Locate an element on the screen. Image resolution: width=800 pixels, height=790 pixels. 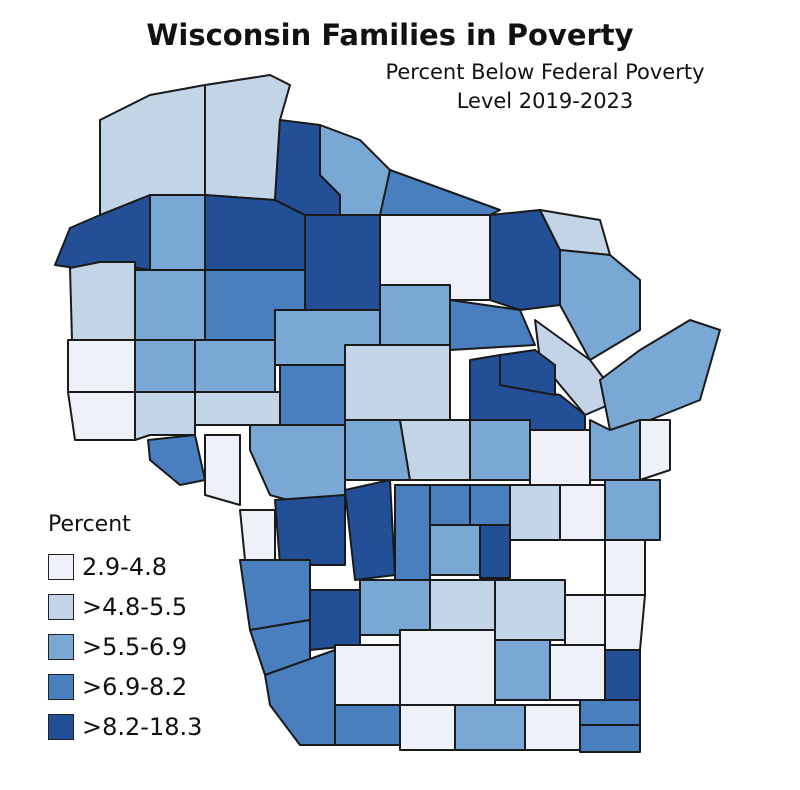
subtitle-line-1: Percent Below Federal Poverty is located at coordinates (545, 72).